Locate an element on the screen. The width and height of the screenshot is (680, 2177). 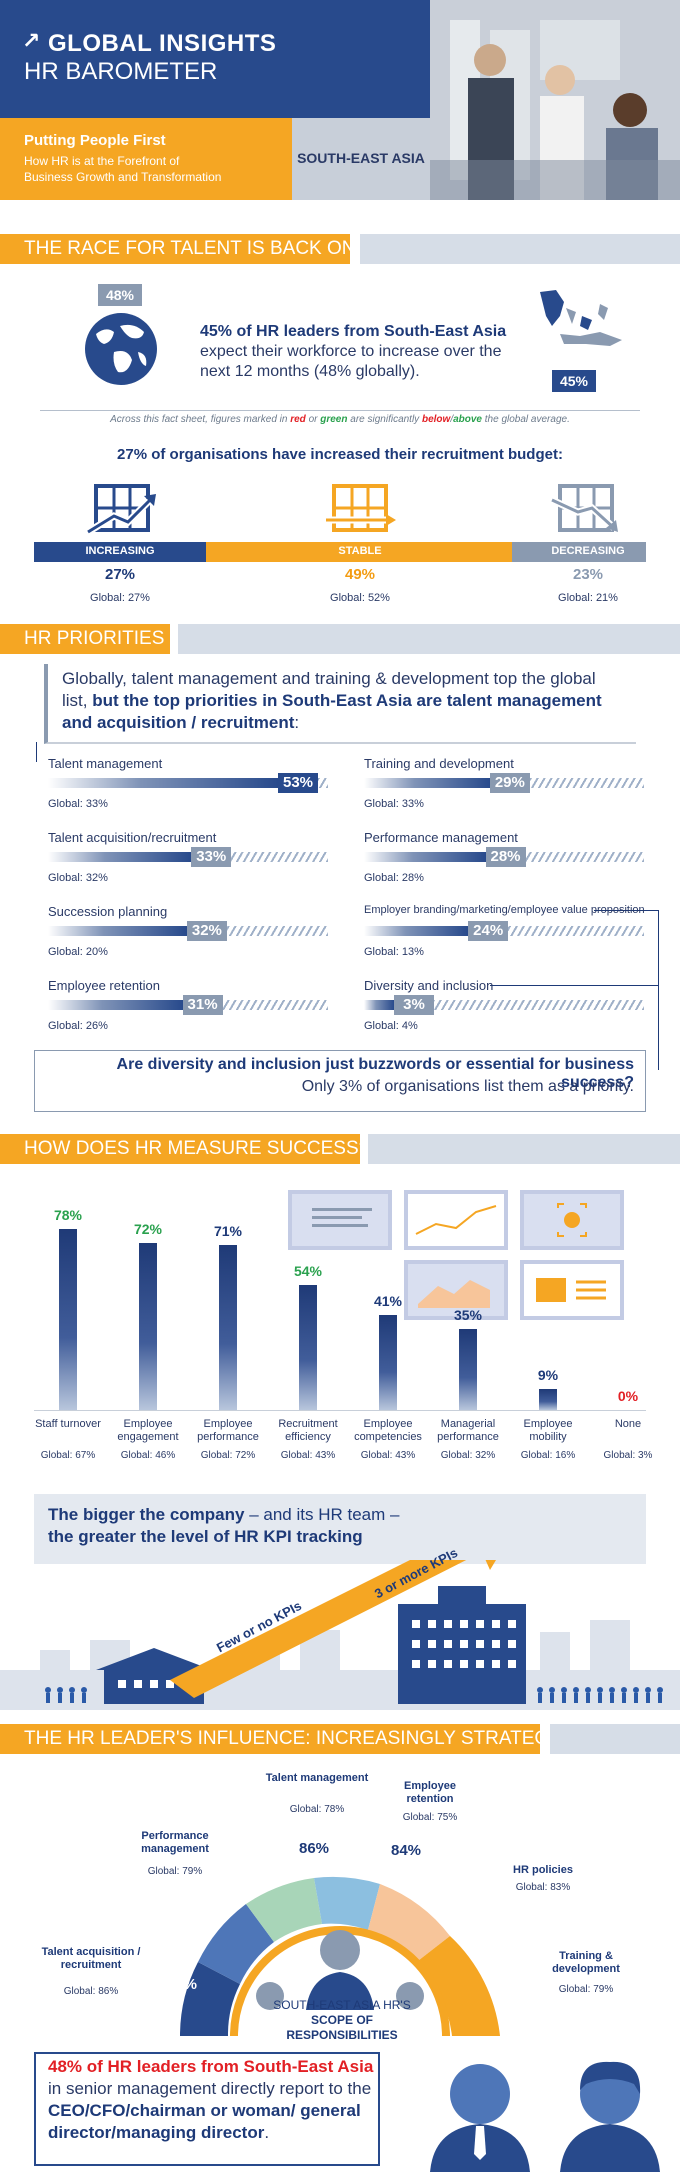
decreasing-chart-icon is located at coordinates (584, 508).